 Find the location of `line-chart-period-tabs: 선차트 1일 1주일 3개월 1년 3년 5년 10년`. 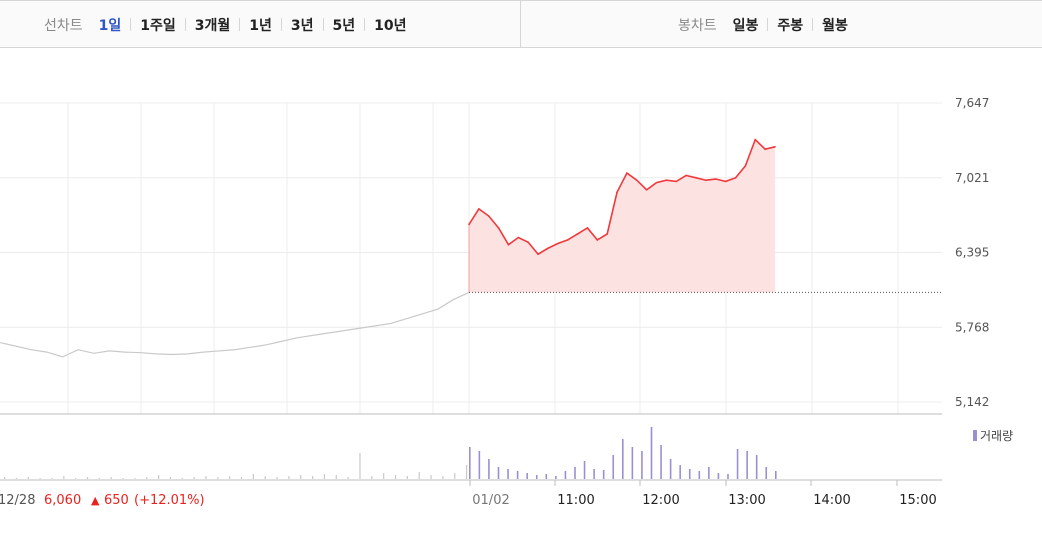

line-chart-period-tabs: 선차트 1일 1주일 3개월 1년 3년 5년 10년 is located at coordinates (225, 24).